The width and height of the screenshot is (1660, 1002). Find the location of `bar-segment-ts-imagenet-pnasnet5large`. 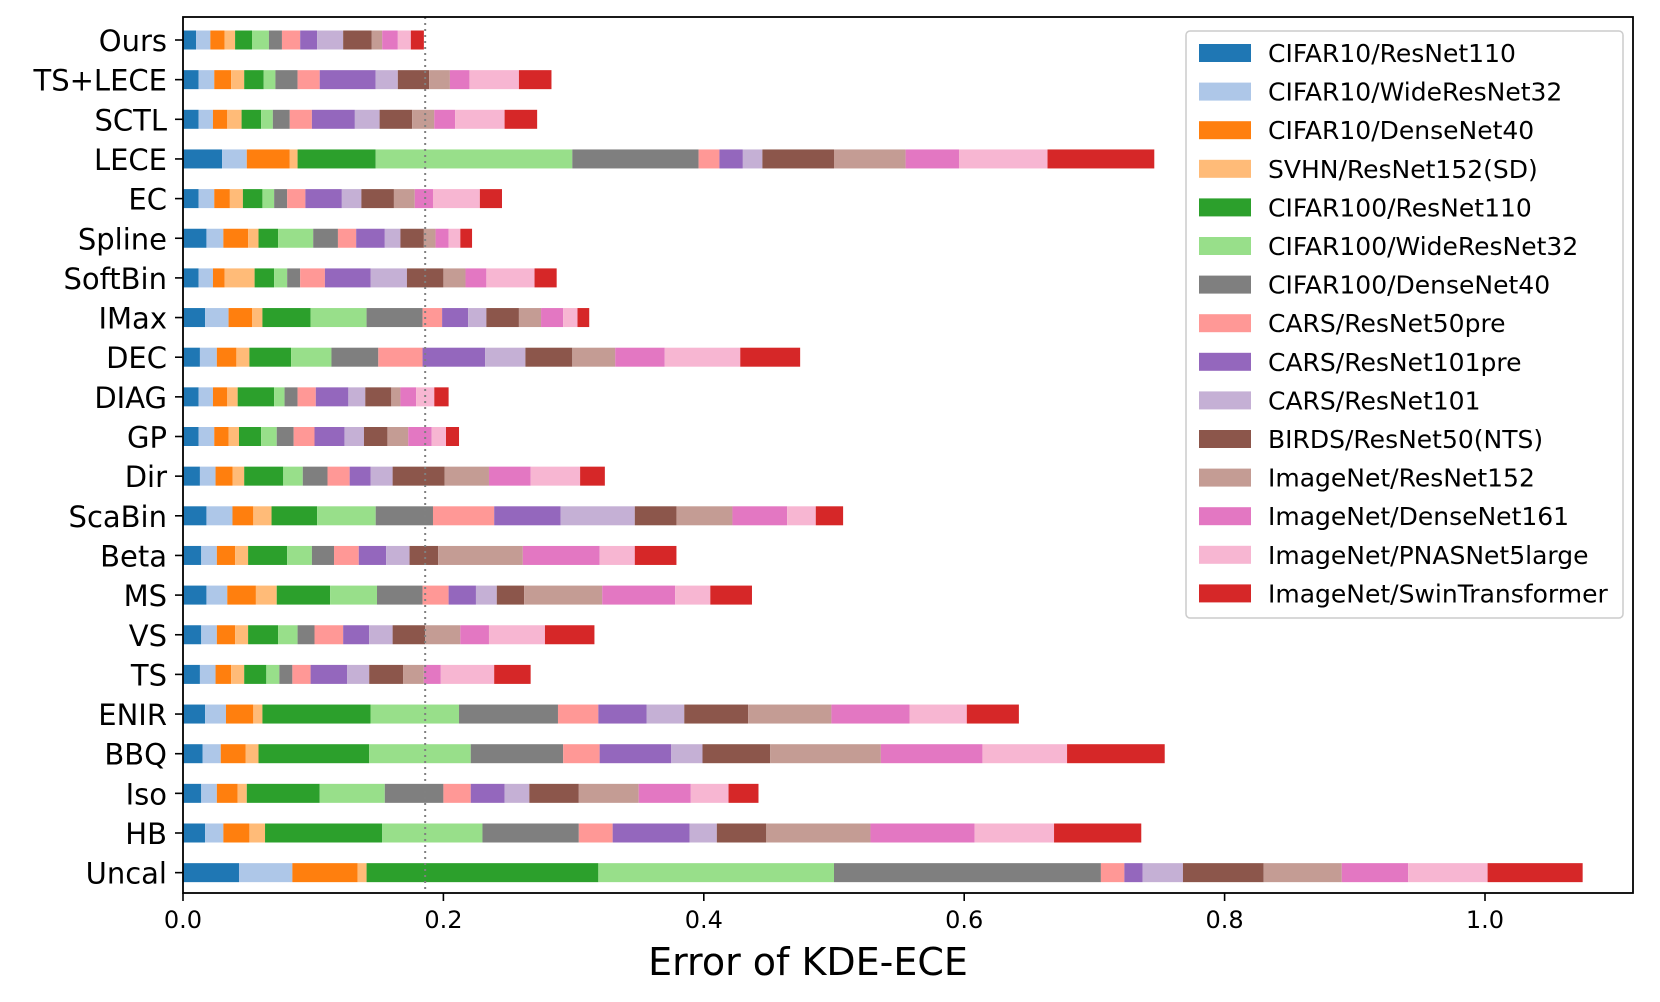

bar-segment-ts-imagenet-pnasnet5large is located at coordinates (467, 674).